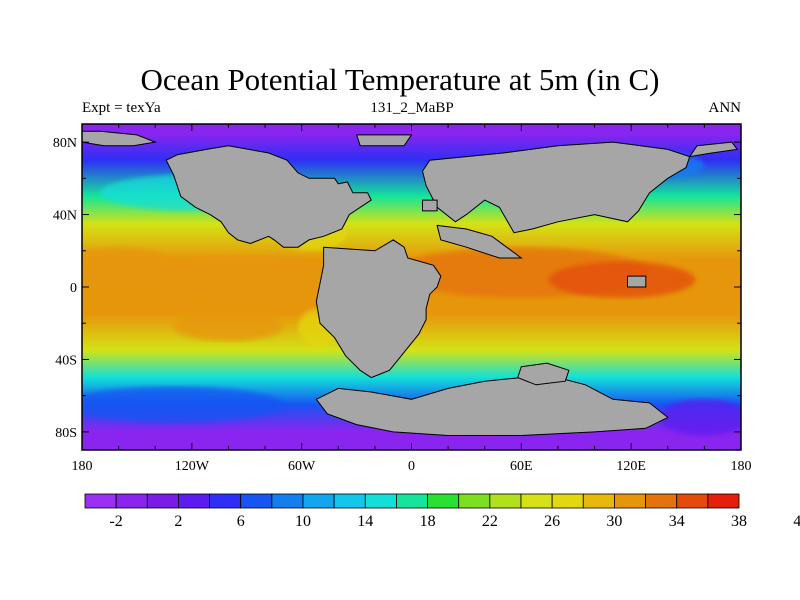  I want to click on colorbar-label: 6, so click(241, 521).